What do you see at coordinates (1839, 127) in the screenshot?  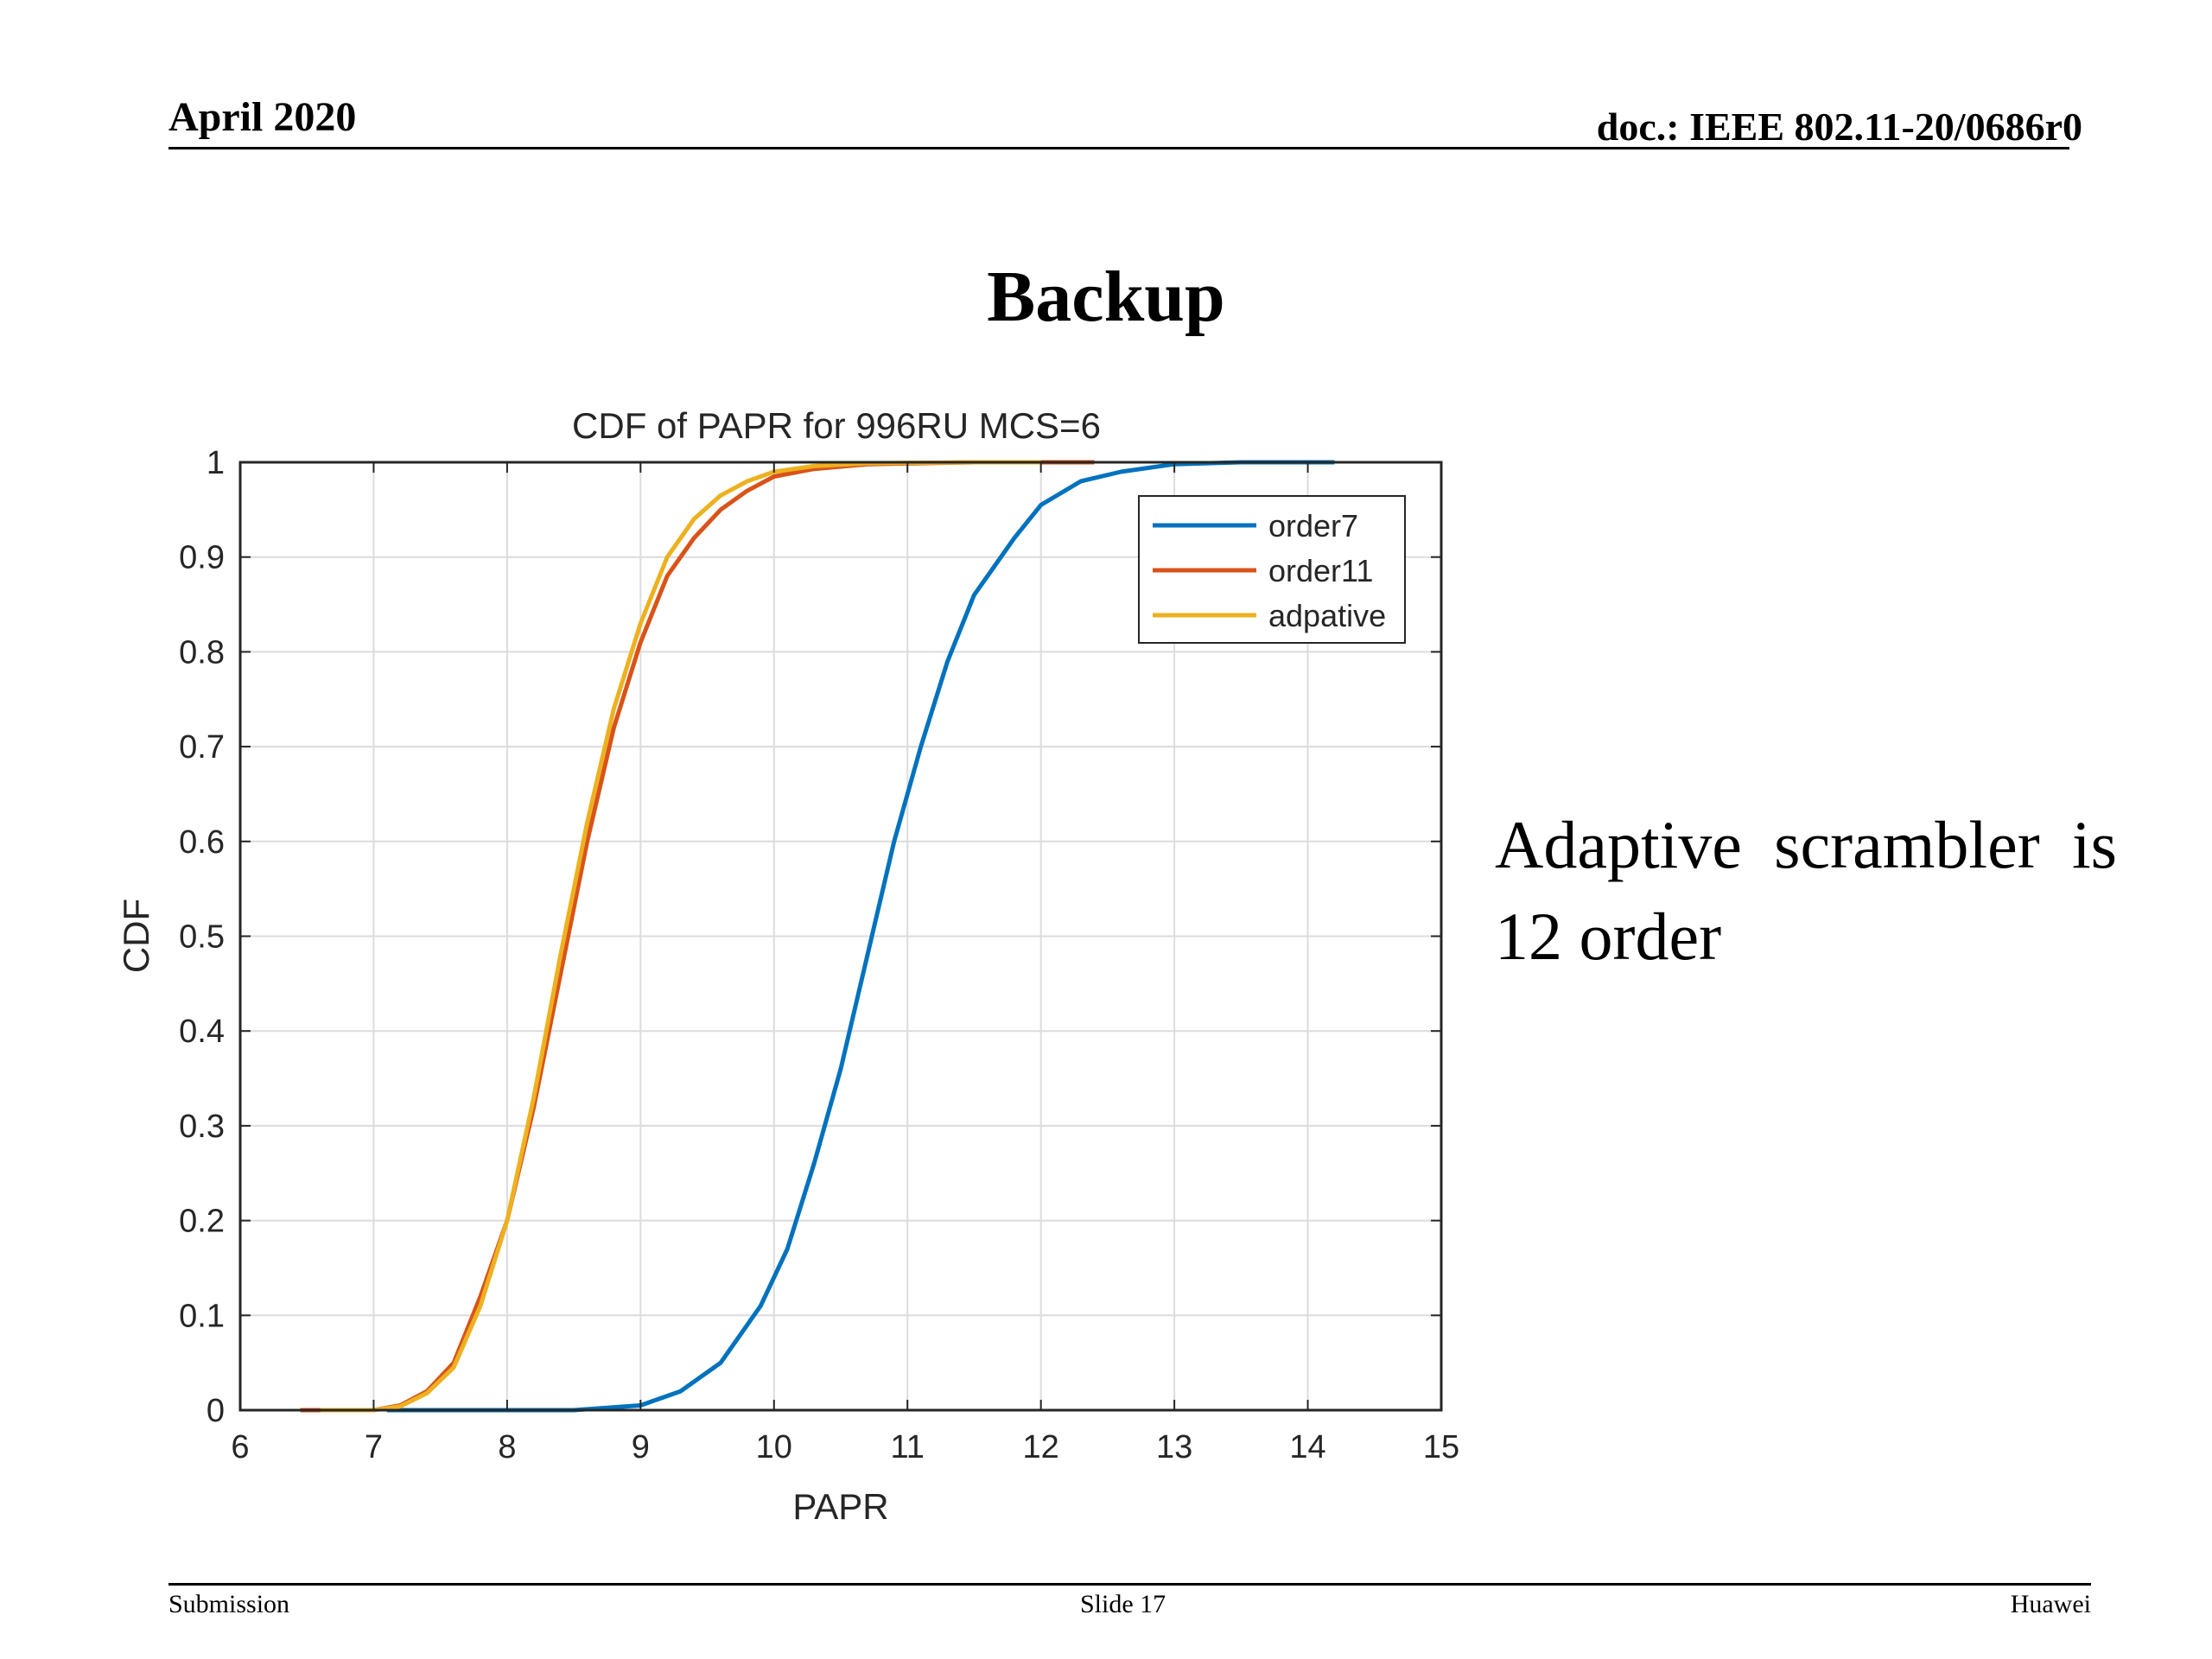 I see `header-doc-id: doc.: IEEE 802.11-20/0686r0` at bounding box center [1839, 127].